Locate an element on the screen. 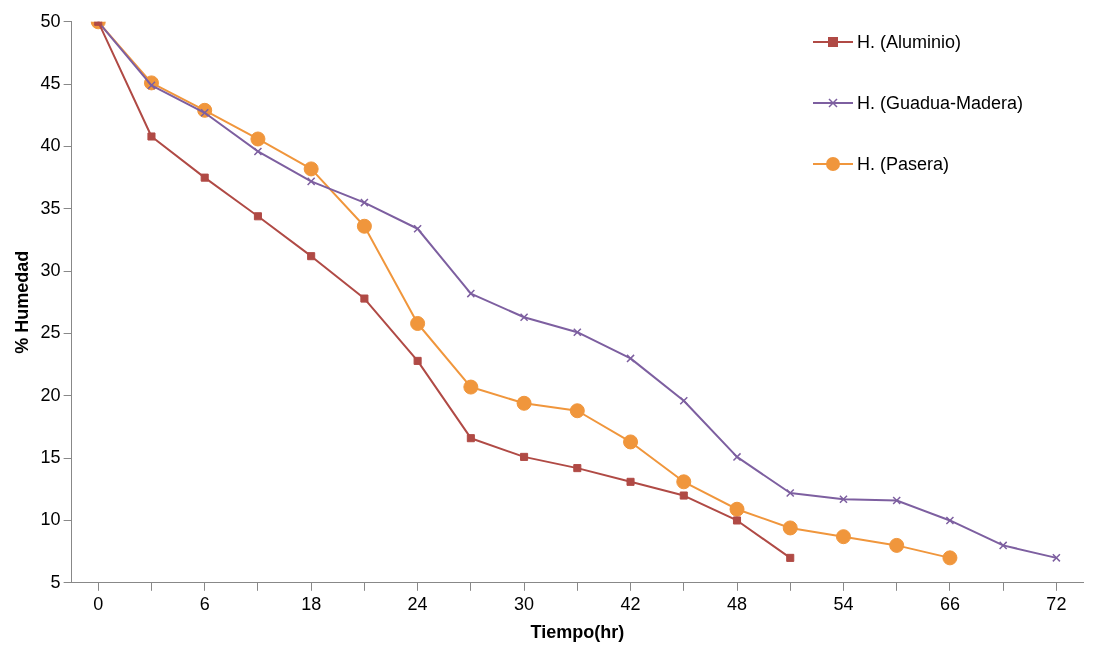 Image resolution: width=1103 pixels, height=654 pixels. y-tick-label: 10 is located at coordinates (50, 519).